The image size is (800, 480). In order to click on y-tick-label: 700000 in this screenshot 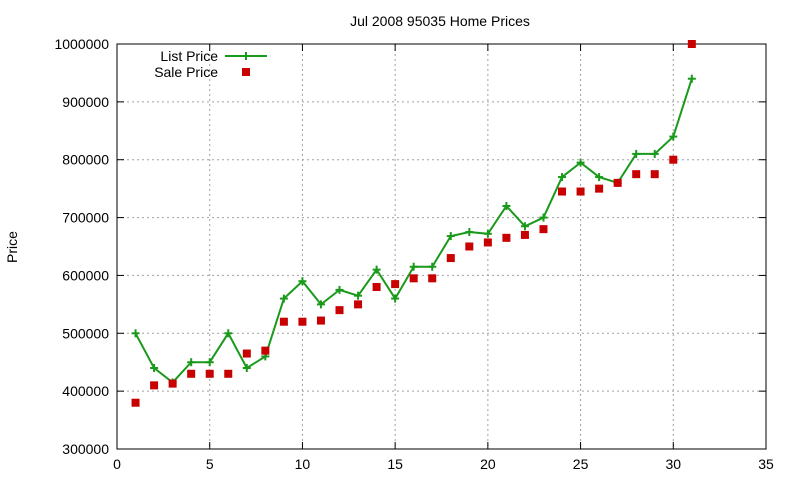, I will do `click(85, 218)`.